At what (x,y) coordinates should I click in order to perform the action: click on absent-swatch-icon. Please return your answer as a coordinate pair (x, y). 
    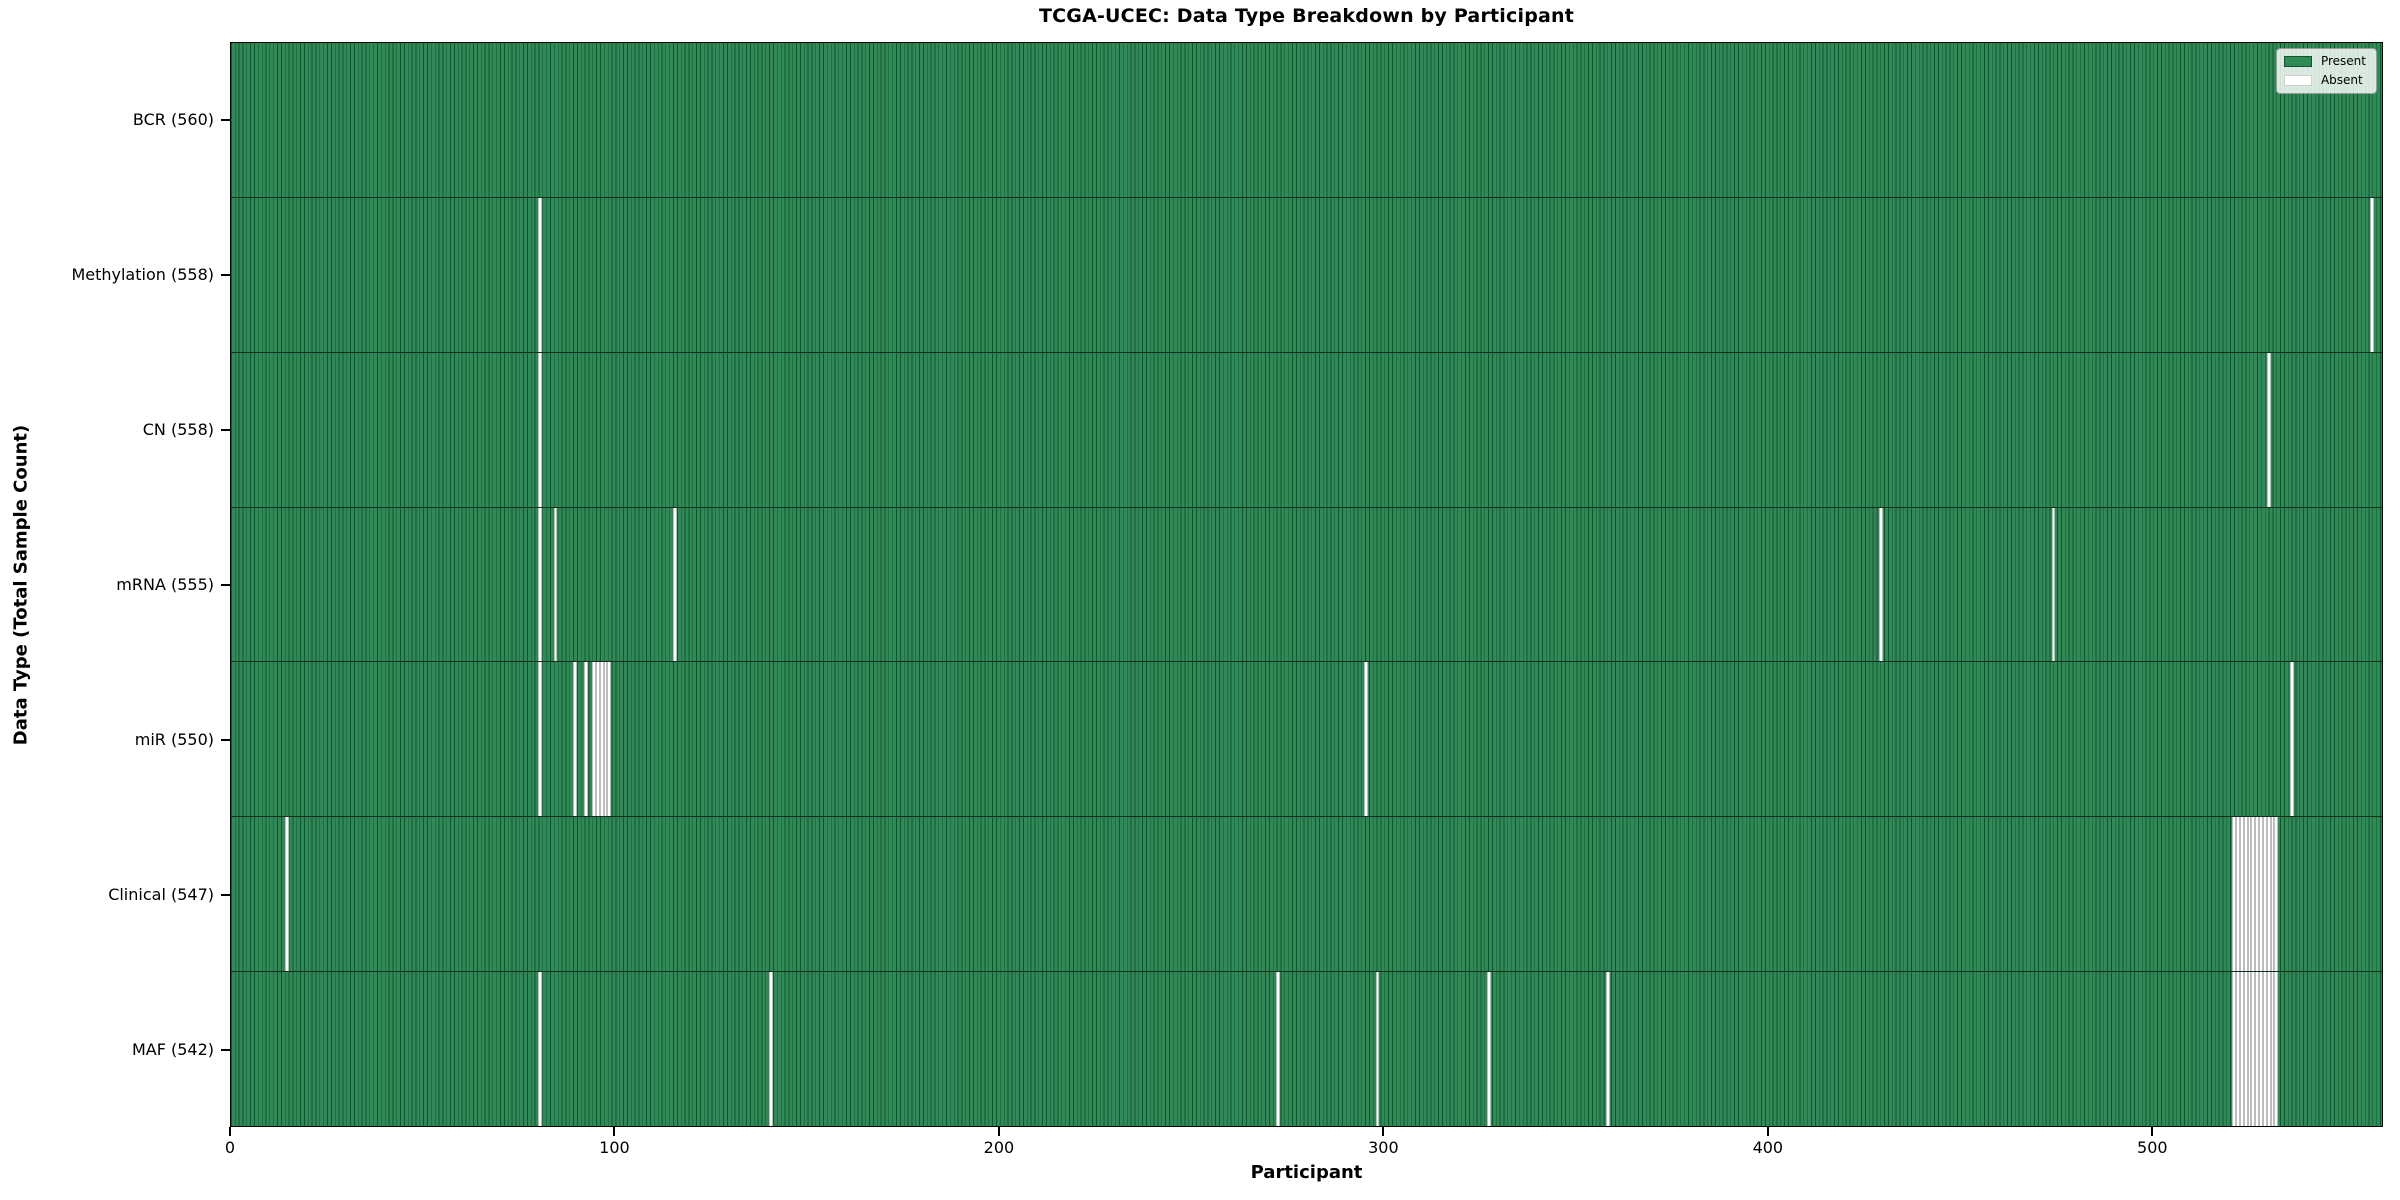
    Looking at the image, I should click on (2297, 80).